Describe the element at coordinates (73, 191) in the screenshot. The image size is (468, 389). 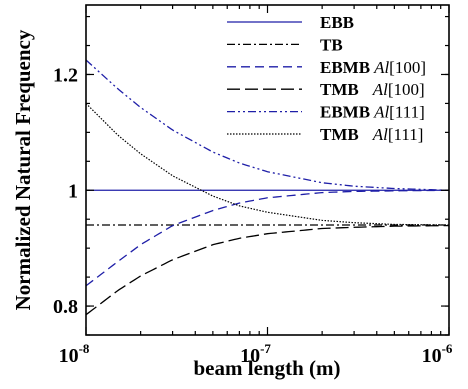
I see `y-tick-label: 1` at that location.